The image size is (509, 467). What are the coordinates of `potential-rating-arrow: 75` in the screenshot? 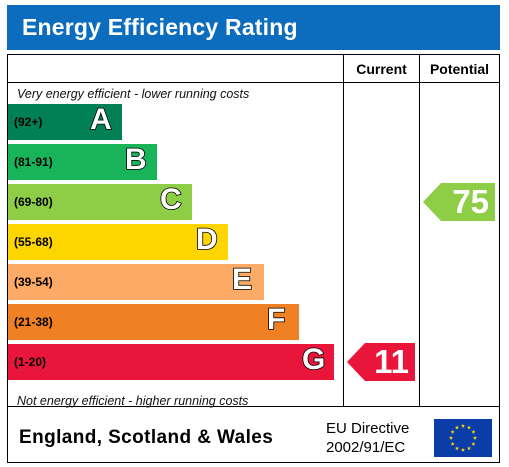 It's located at (459, 202).